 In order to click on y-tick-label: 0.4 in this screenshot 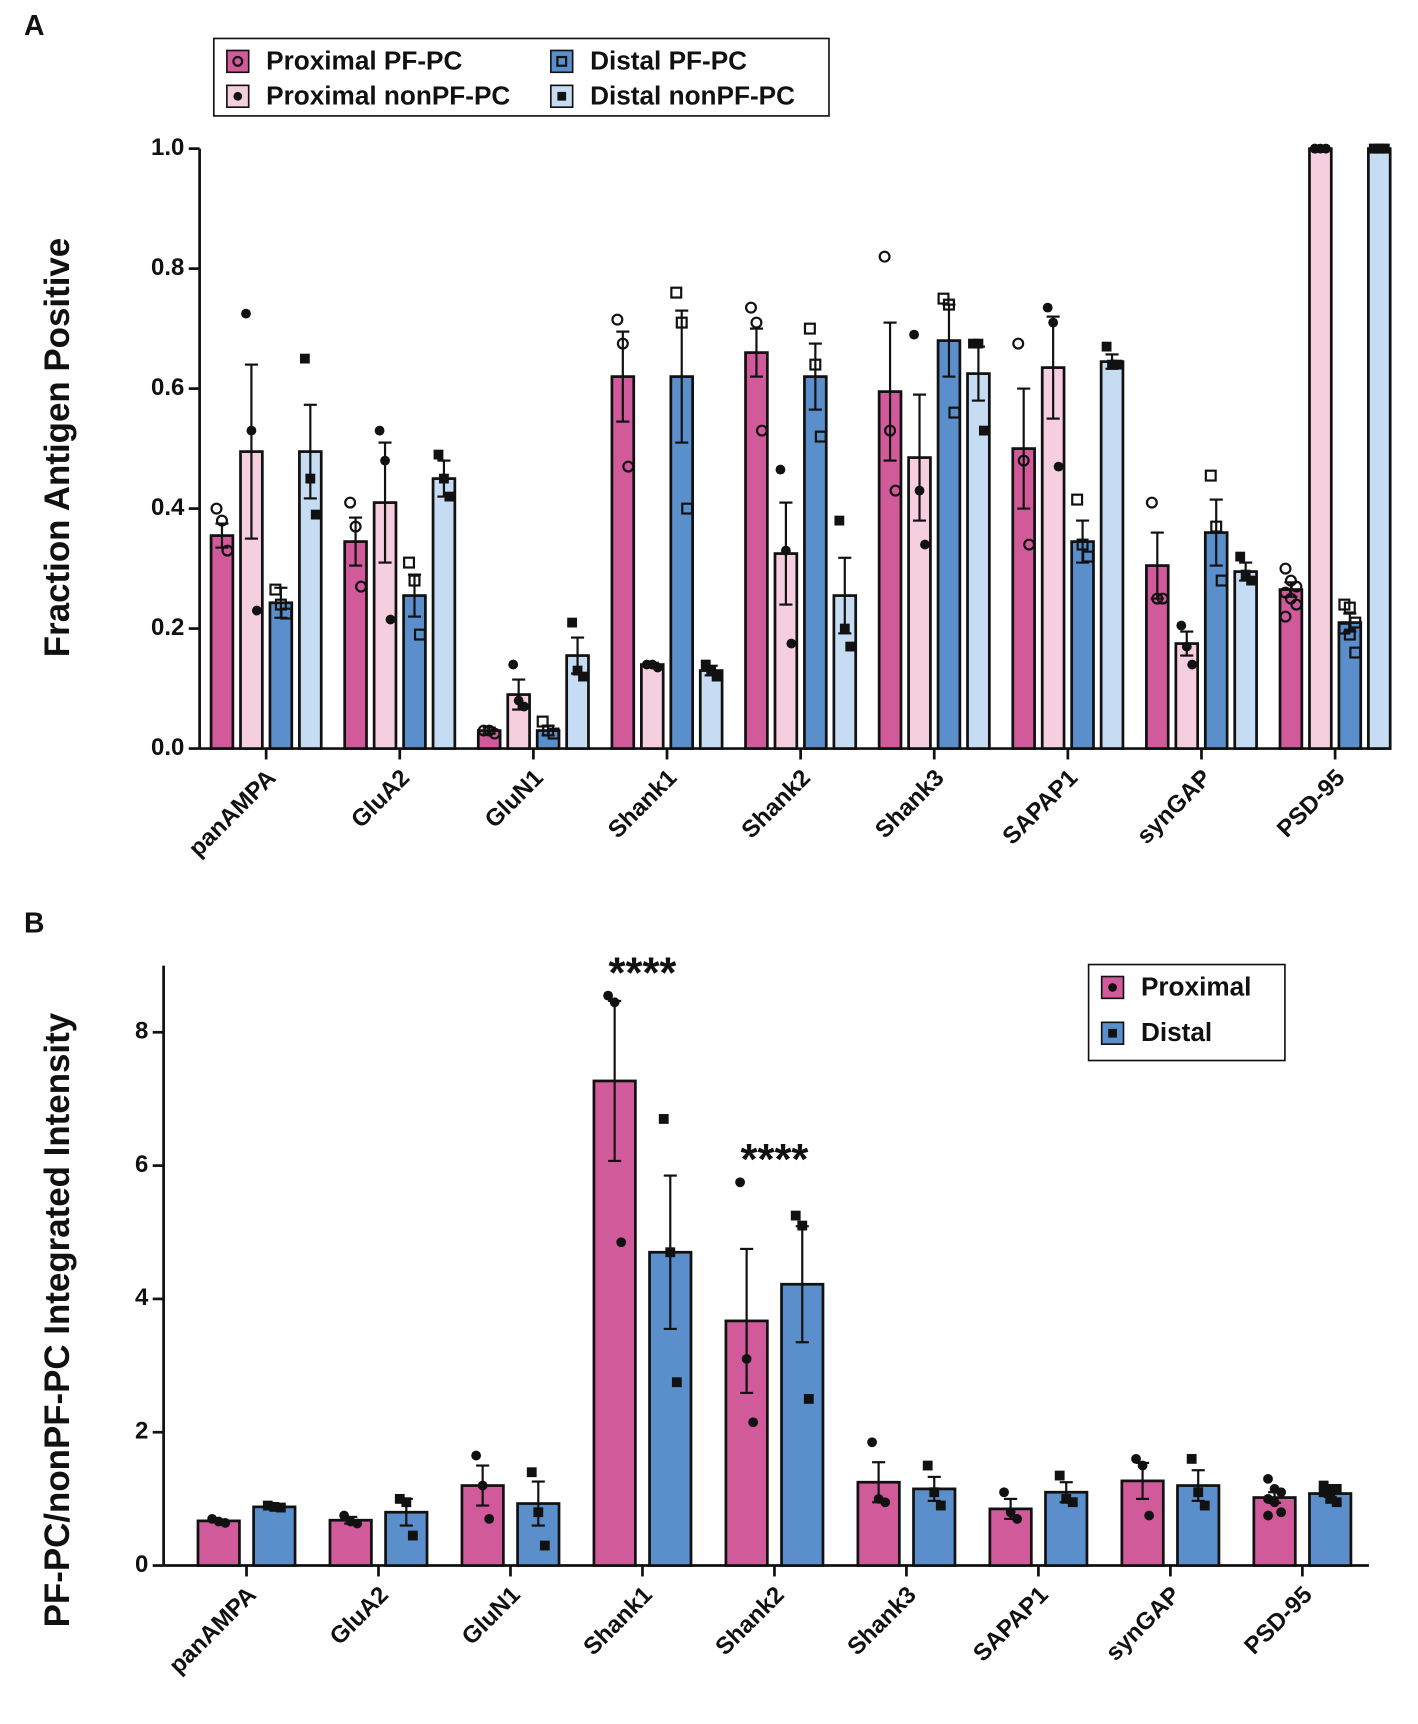, I will do `click(168, 507)`.